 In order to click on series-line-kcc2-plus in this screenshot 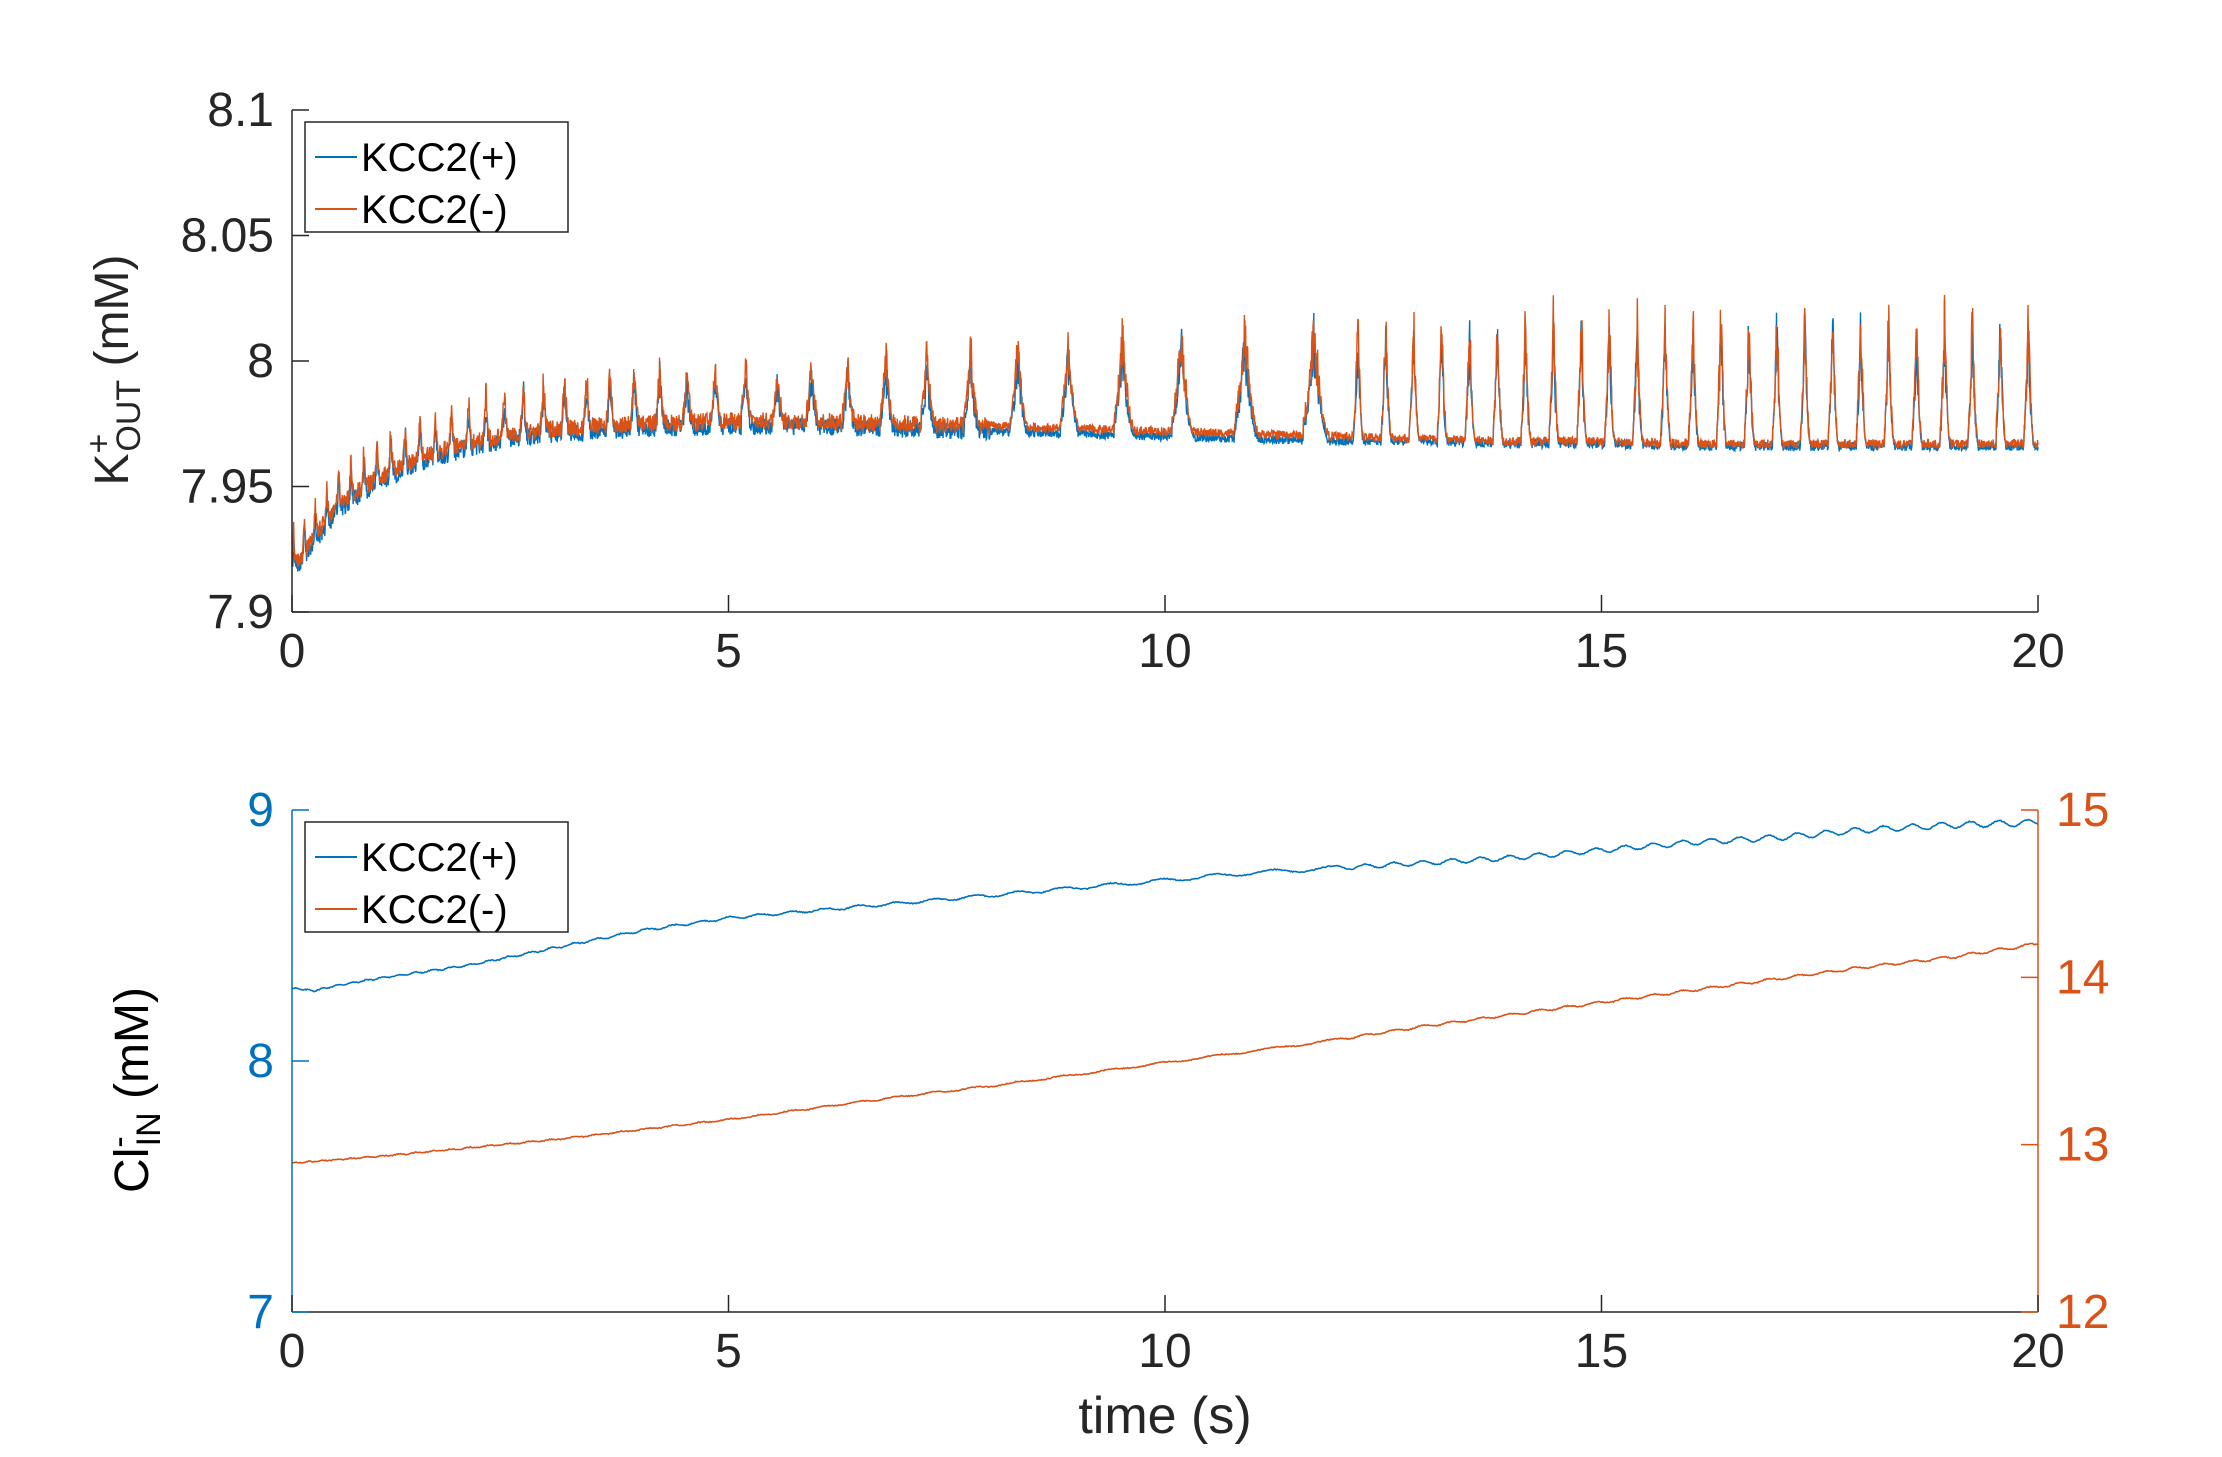, I will do `click(1165, 905)`.